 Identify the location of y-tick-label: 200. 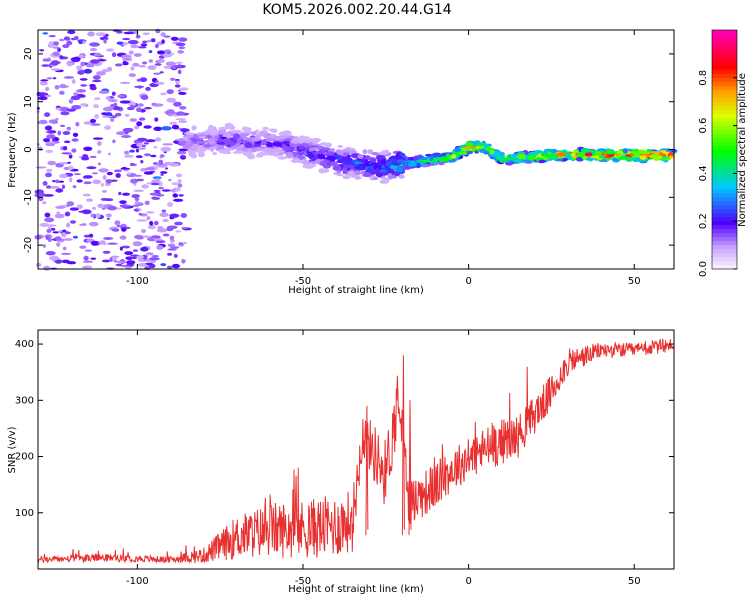
(24, 457).